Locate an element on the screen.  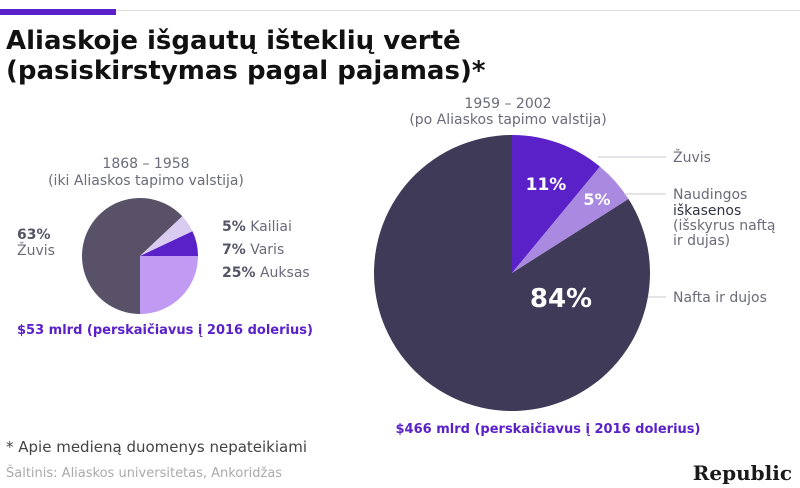
title-line-2: (pasiskirstymas pagal pajamas)* is located at coordinates (246, 71).